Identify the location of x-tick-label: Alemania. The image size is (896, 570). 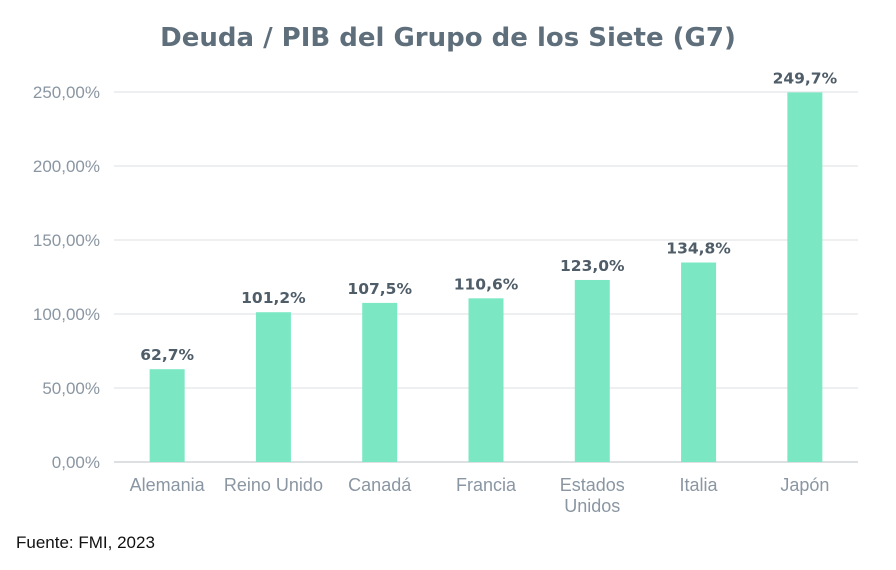
(168, 485).